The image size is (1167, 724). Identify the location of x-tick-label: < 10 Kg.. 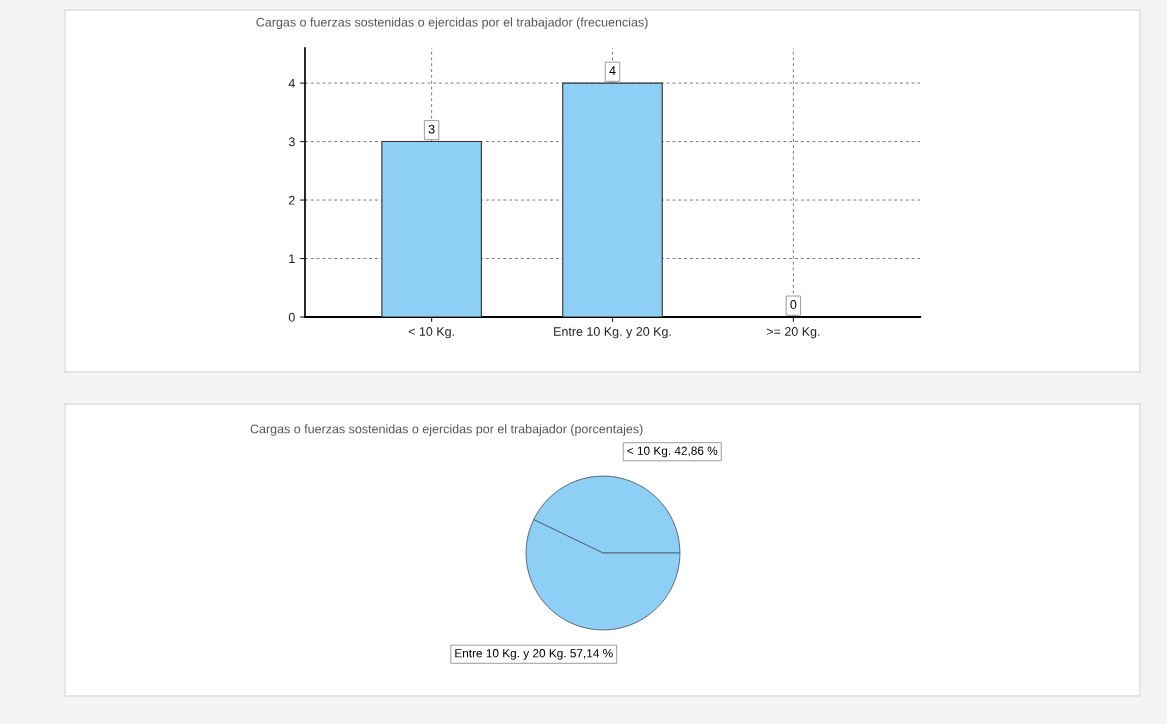
(431, 333).